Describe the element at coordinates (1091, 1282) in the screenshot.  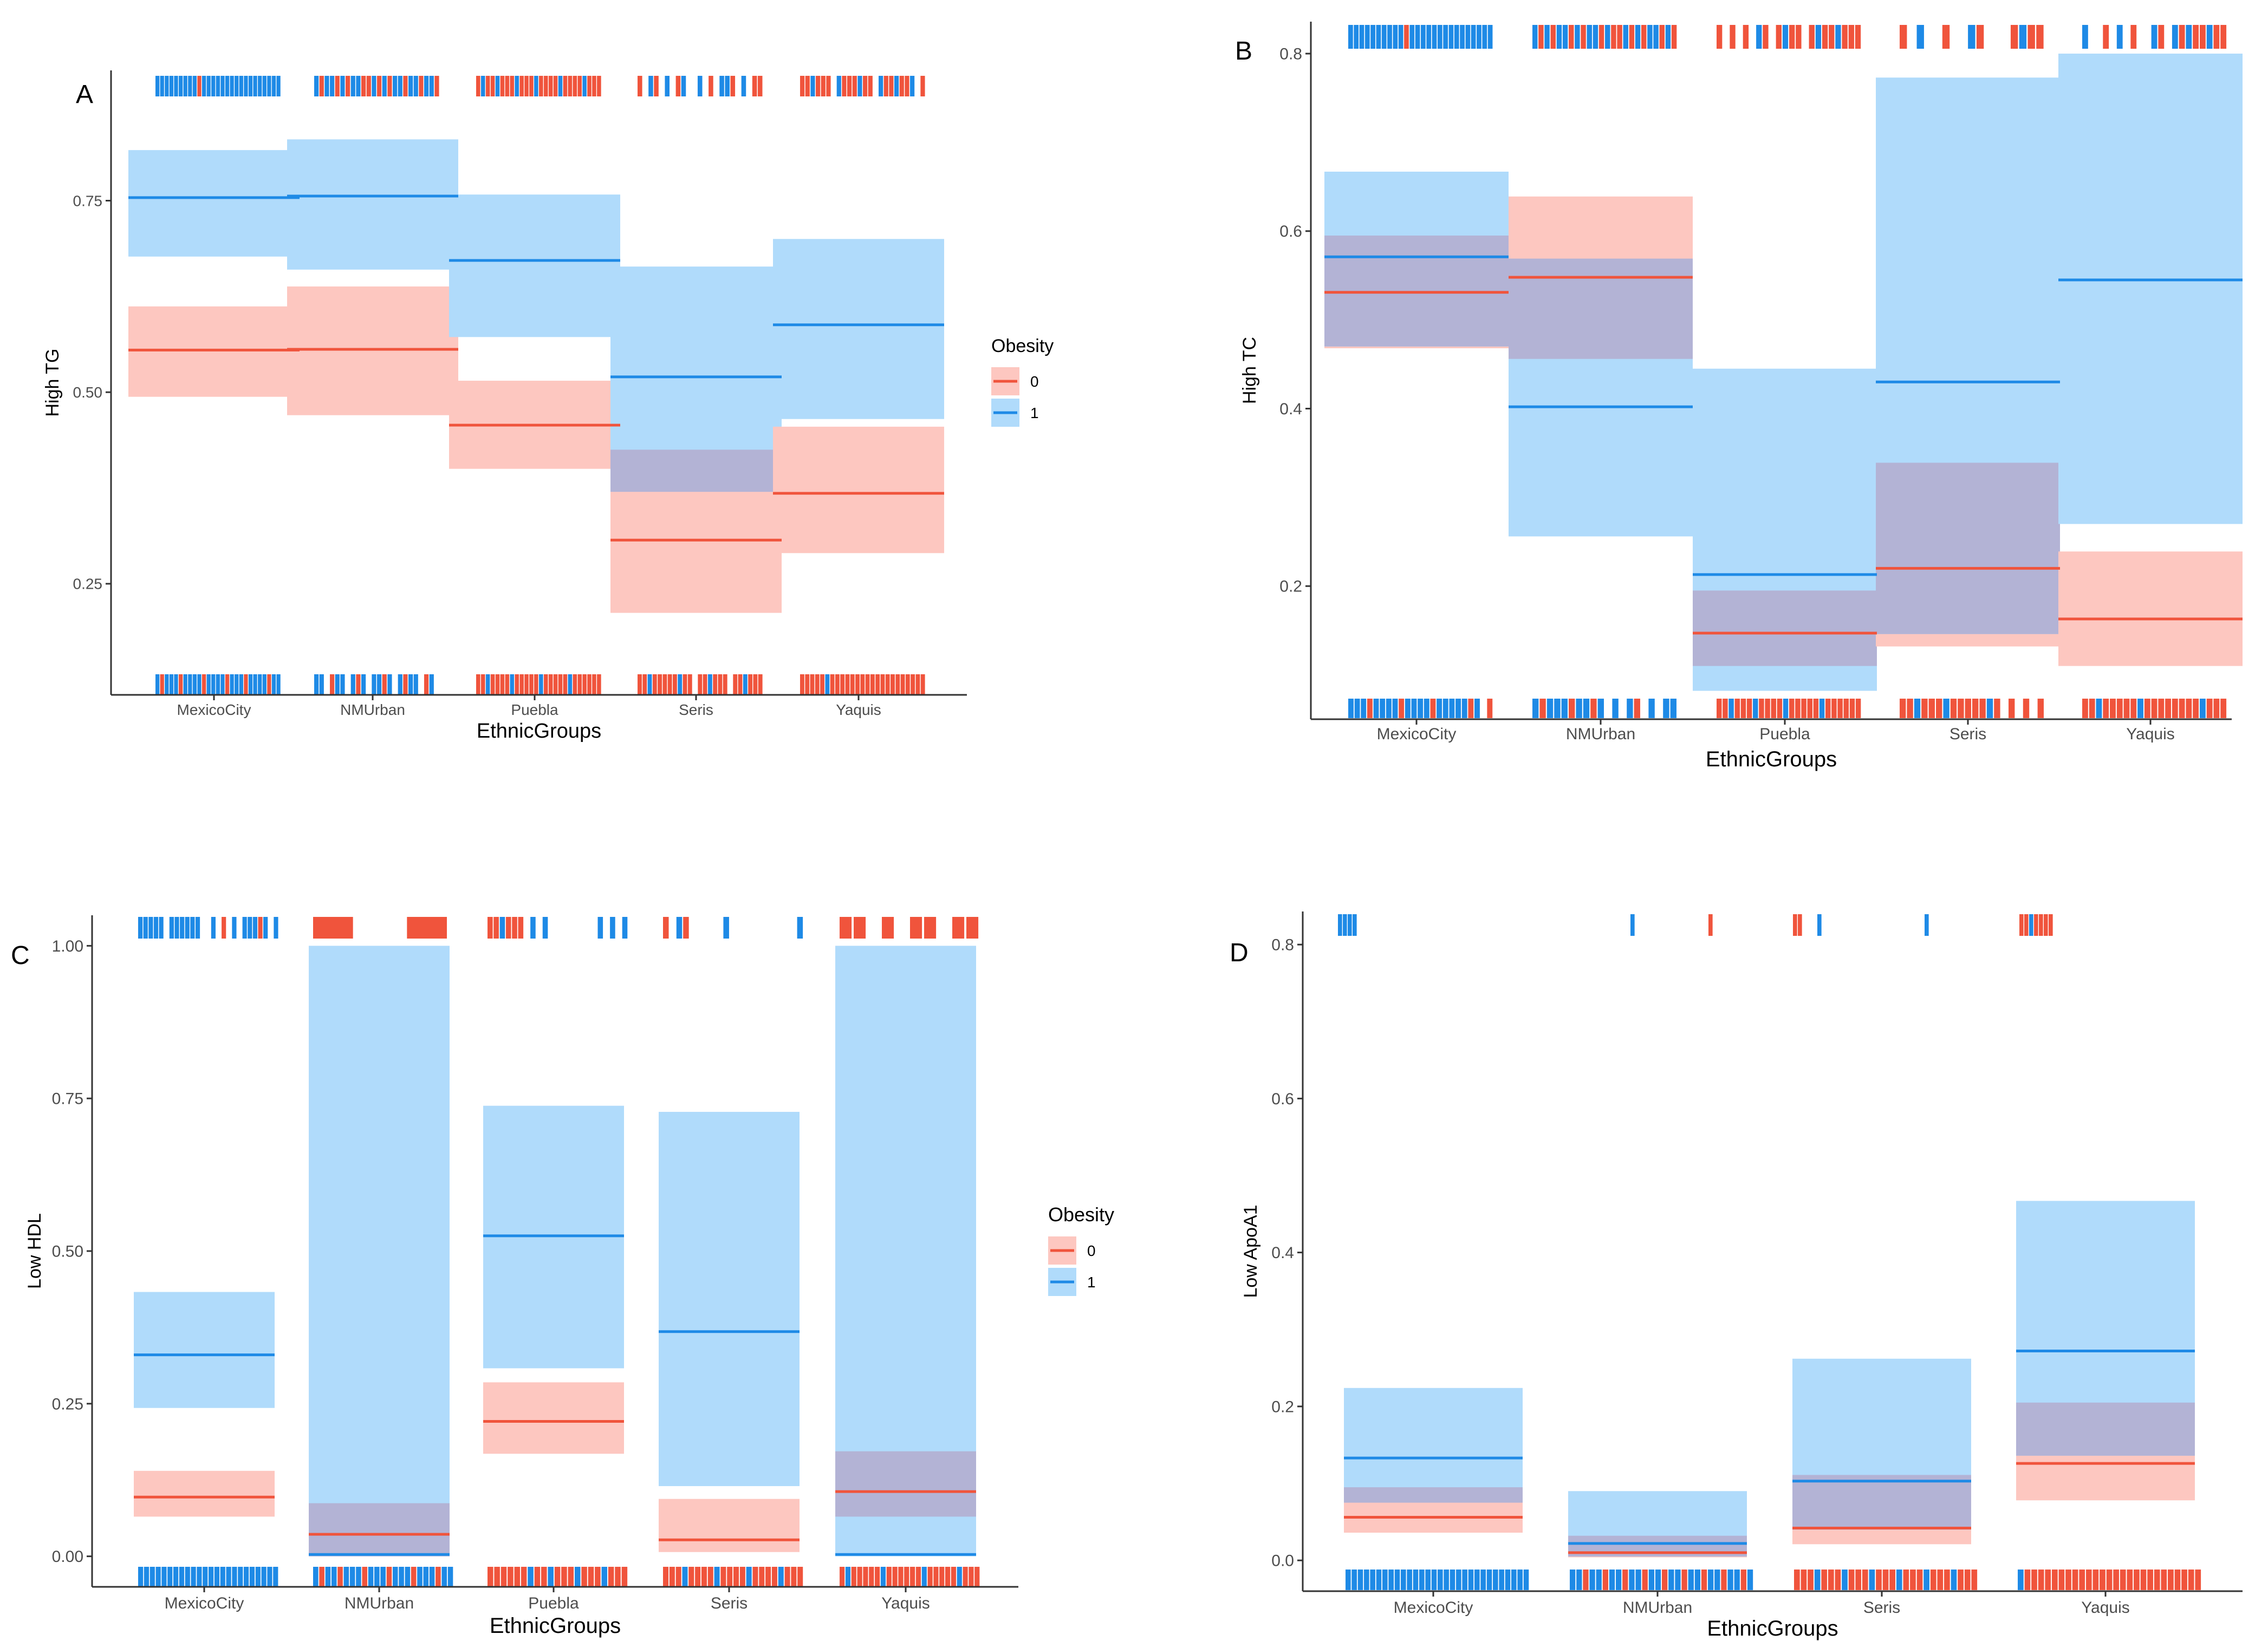
I see `legend-entry-label: 1` at that location.